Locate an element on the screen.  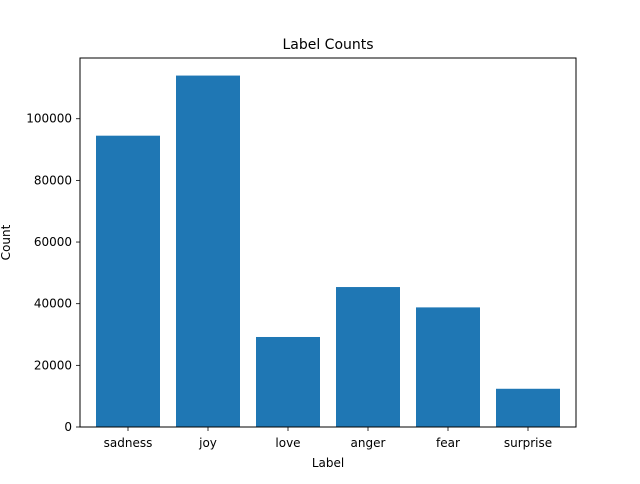
x-tick-label-sadness: sadness is located at coordinates (128, 443).